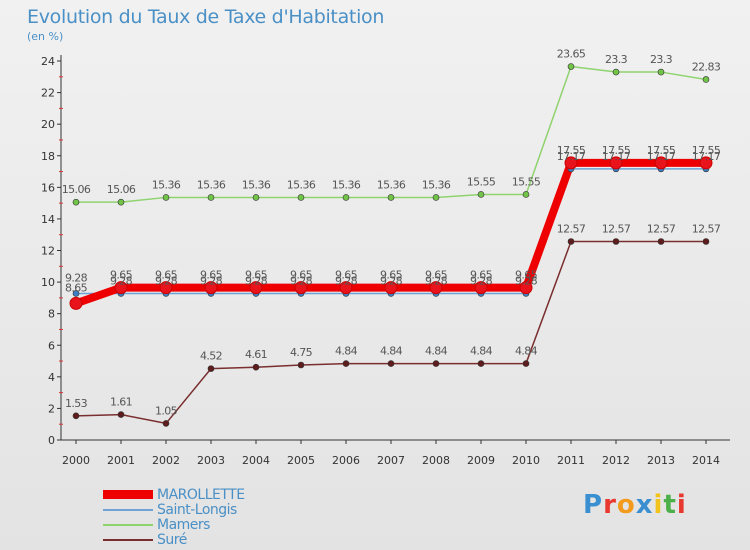  Describe the element at coordinates (197, 509) in the screenshot. I see `legend-label: Saint-Longis` at that location.